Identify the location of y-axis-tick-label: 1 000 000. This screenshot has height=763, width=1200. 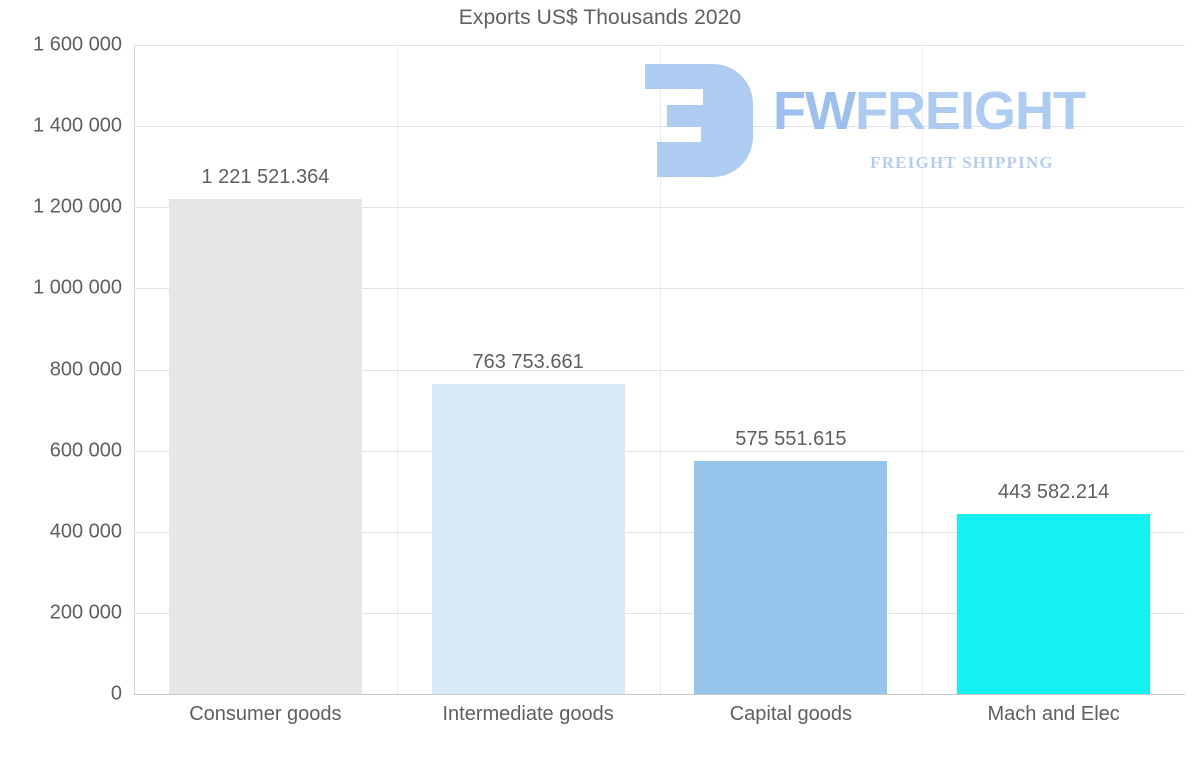
(77, 287).